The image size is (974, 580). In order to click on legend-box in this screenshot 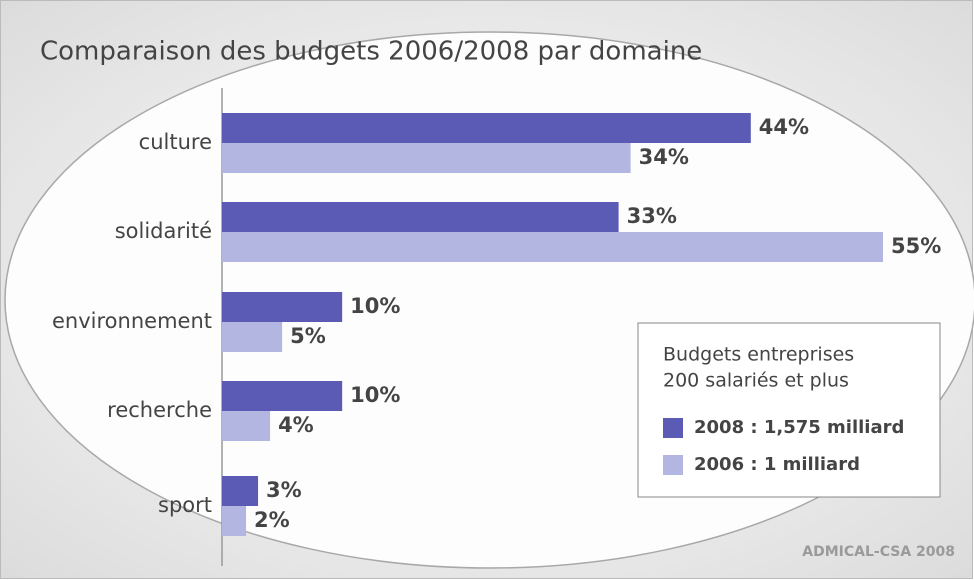, I will do `click(789, 410)`.